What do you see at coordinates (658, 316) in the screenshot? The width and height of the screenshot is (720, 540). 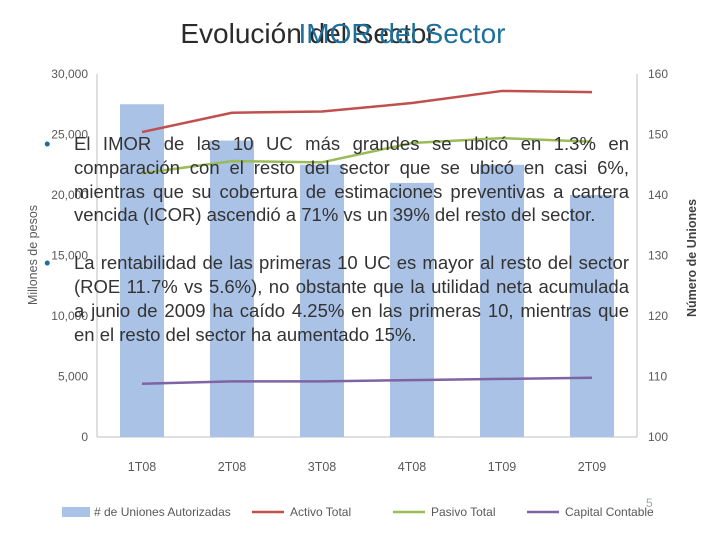 I see `y2-tick-label: 120` at bounding box center [658, 316].